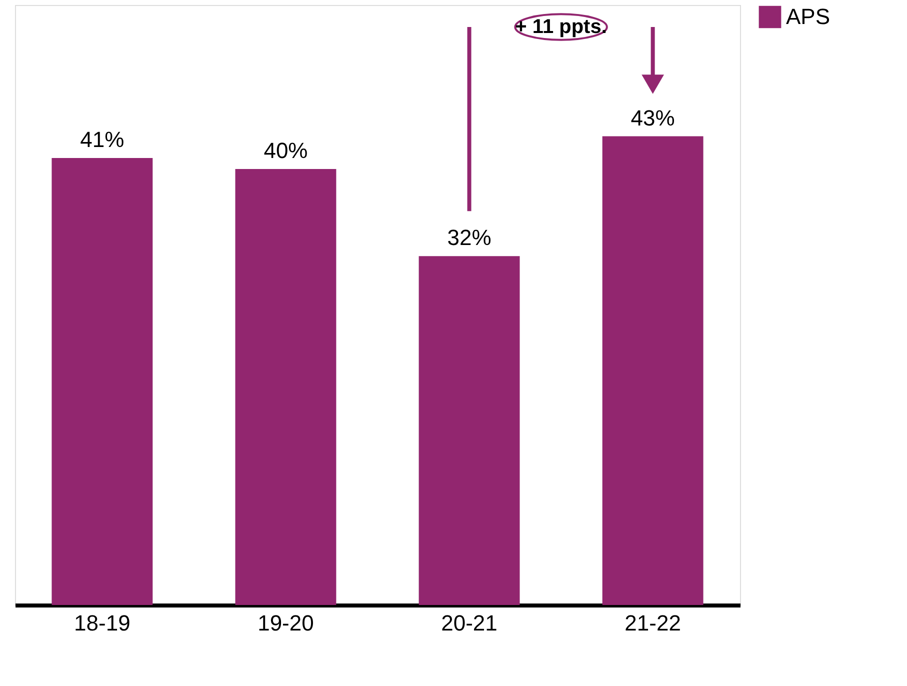  Describe the element at coordinates (102, 139) in the screenshot. I see `data-label: 41%` at that location.